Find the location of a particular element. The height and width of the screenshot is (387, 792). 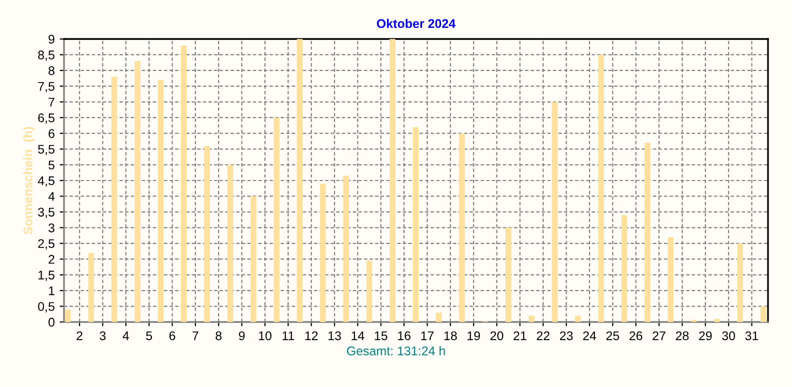

y-tick-label: 1,5 is located at coordinates (46, 275).